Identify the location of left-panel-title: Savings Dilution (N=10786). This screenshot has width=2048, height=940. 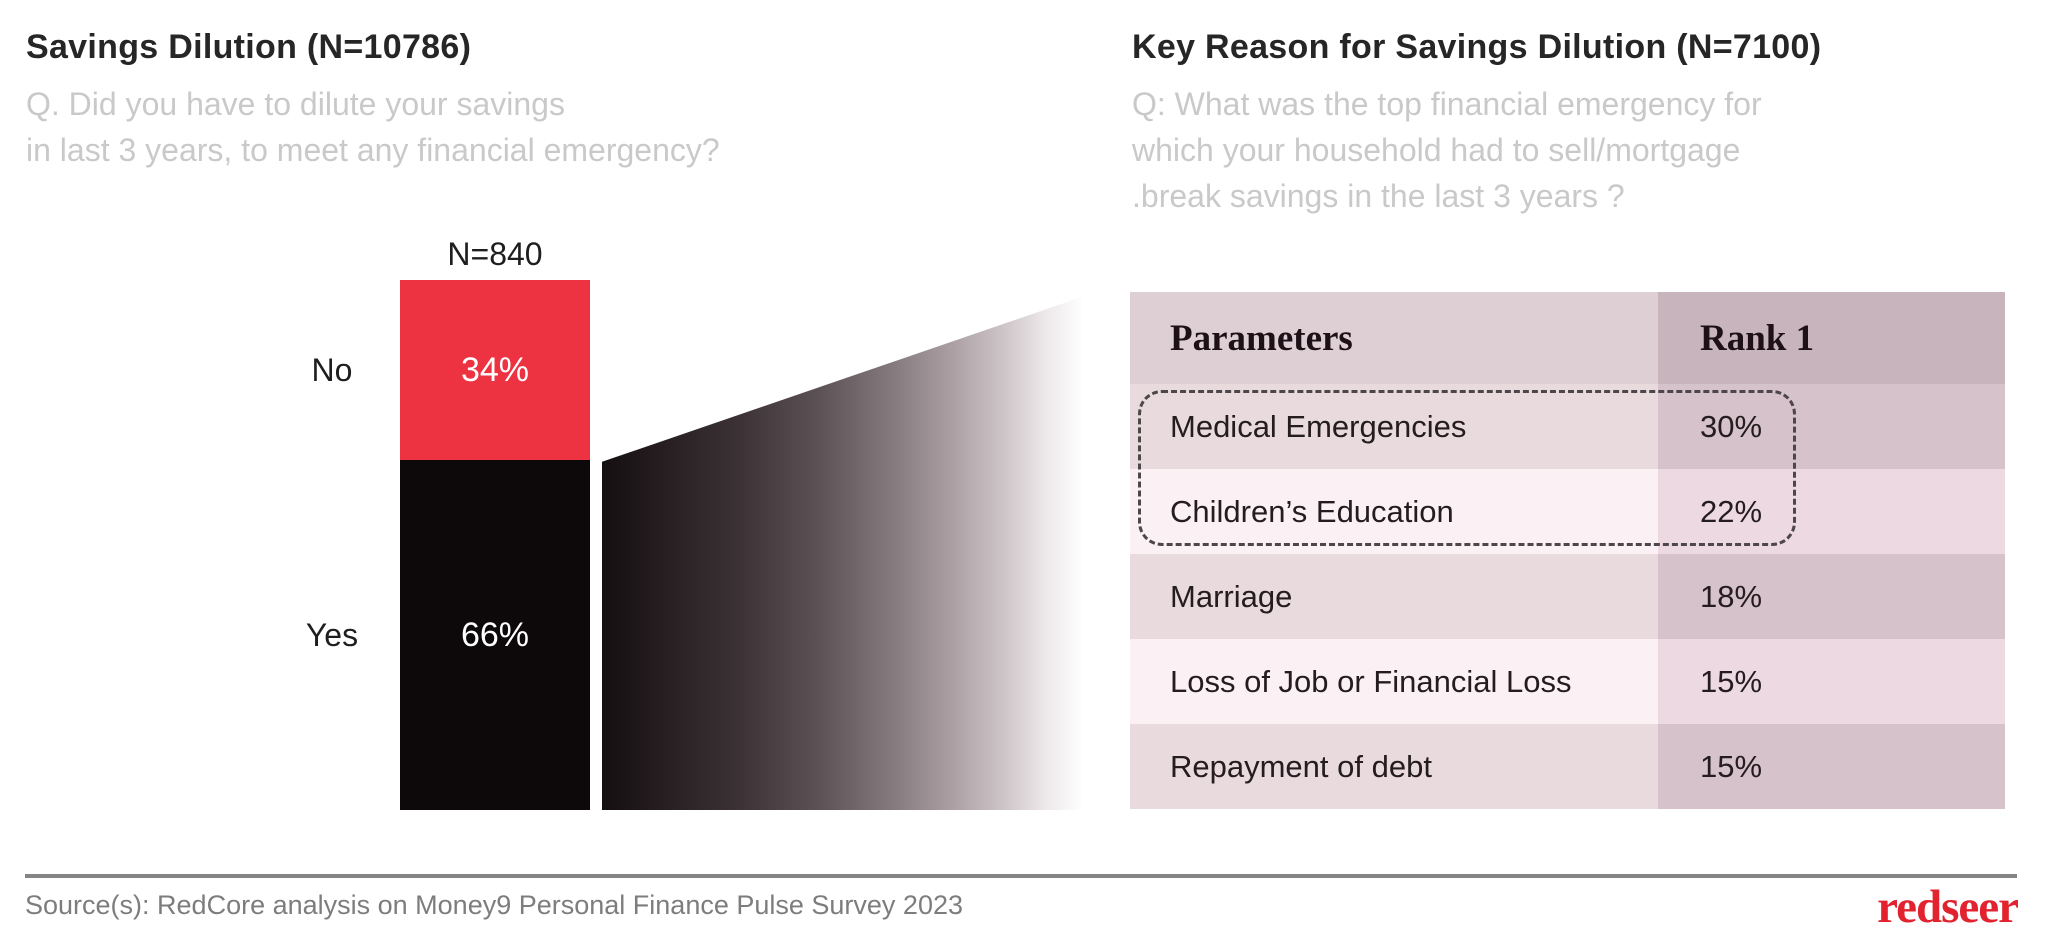
(249, 47).